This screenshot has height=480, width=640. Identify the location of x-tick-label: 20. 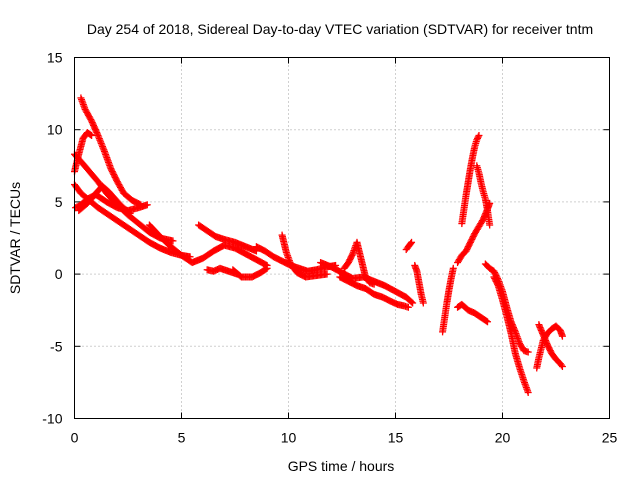
(503, 438).